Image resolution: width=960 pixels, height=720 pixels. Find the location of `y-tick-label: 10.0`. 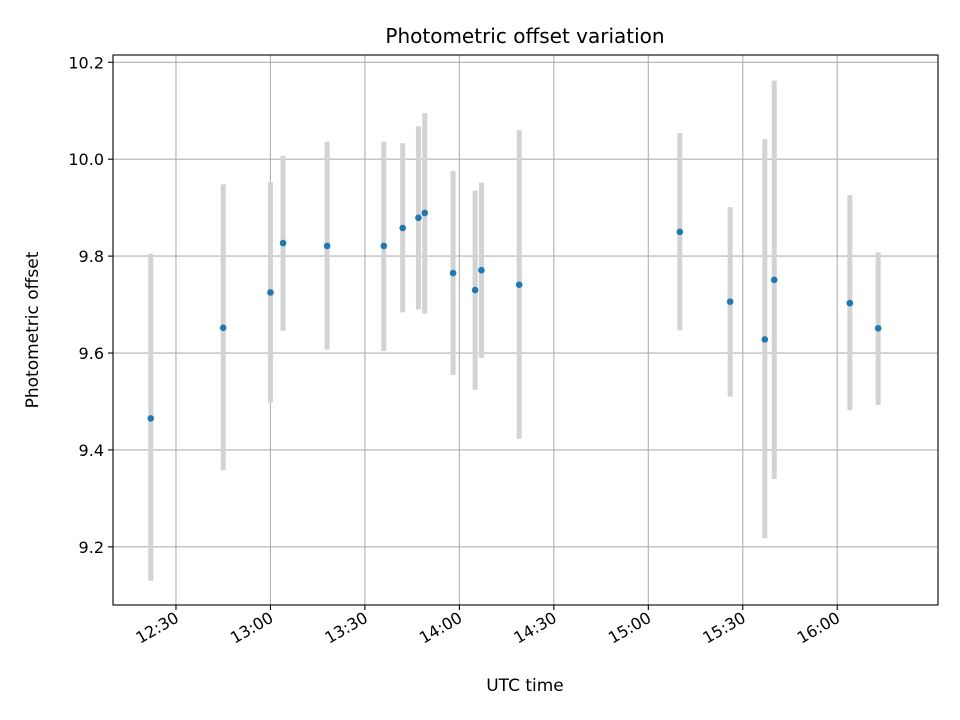

y-tick-label: 10.0 is located at coordinates (86, 159).